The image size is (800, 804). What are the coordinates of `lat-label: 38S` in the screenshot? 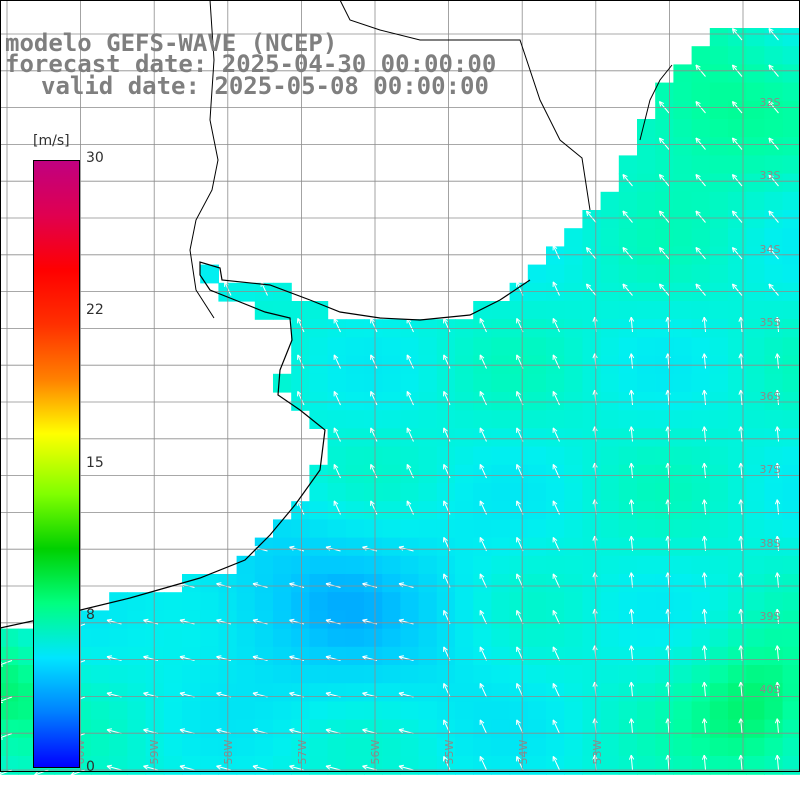 It's located at (770, 543).